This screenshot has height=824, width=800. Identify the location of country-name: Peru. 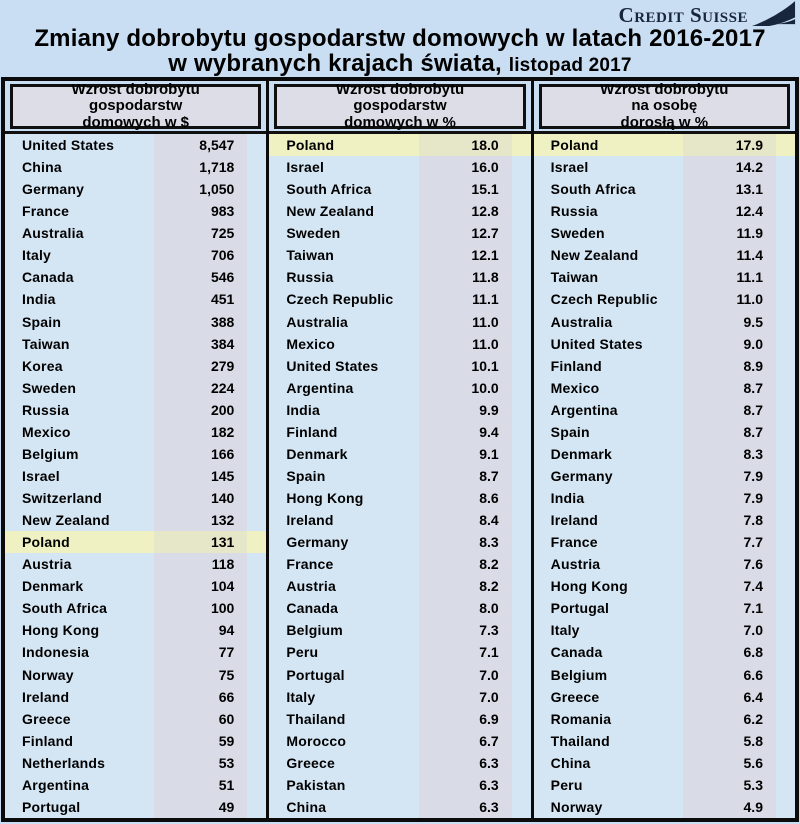
(302, 652).